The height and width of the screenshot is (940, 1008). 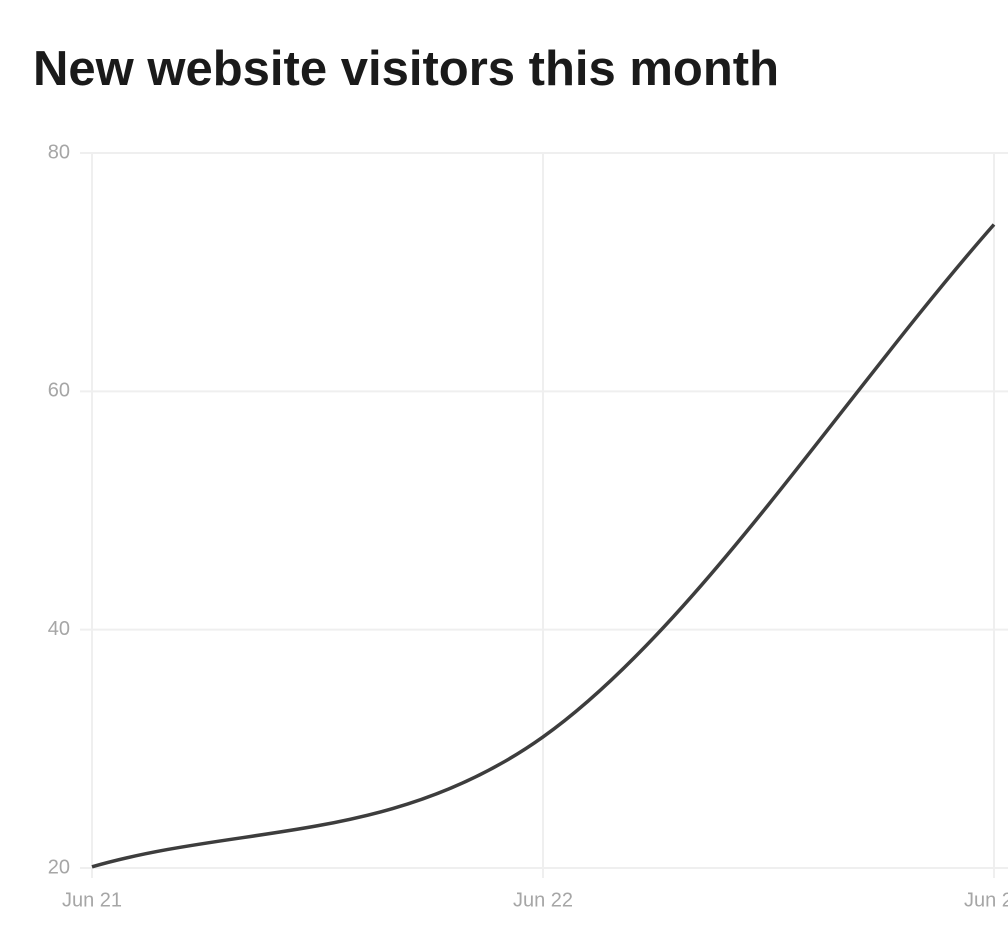 What do you see at coordinates (59, 391) in the screenshot?
I see `y-tick-label: 60` at bounding box center [59, 391].